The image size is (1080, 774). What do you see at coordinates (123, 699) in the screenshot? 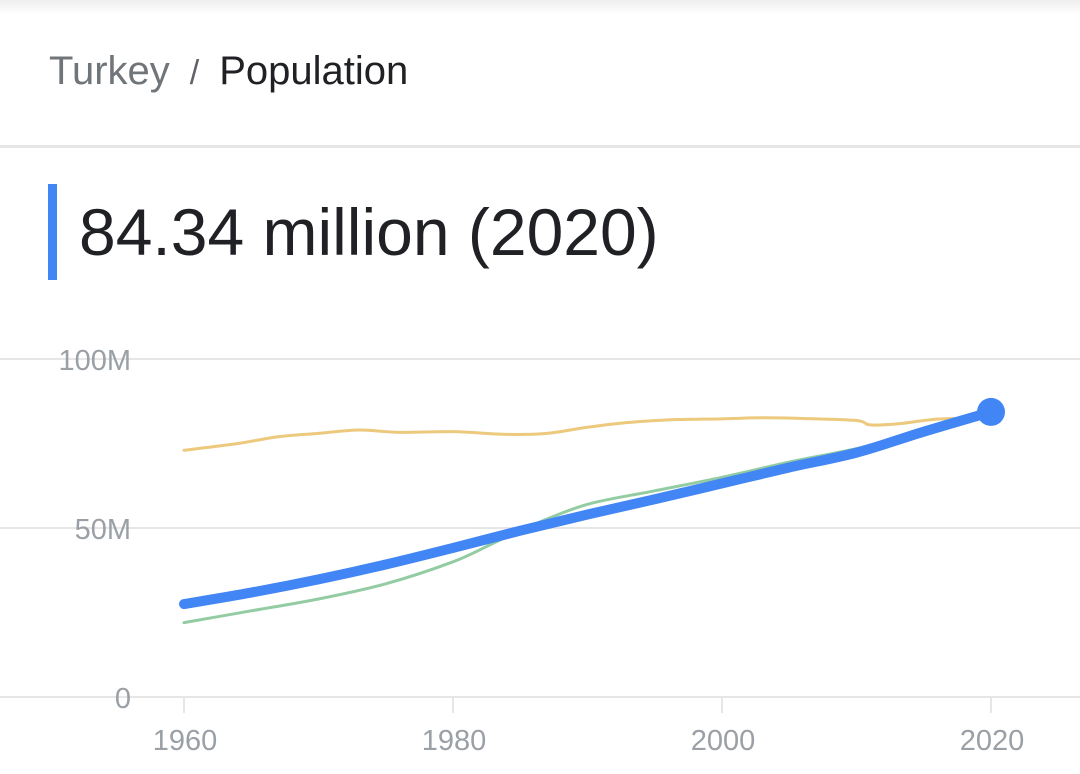
I see `y-tick-label: 0` at bounding box center [123, 699].